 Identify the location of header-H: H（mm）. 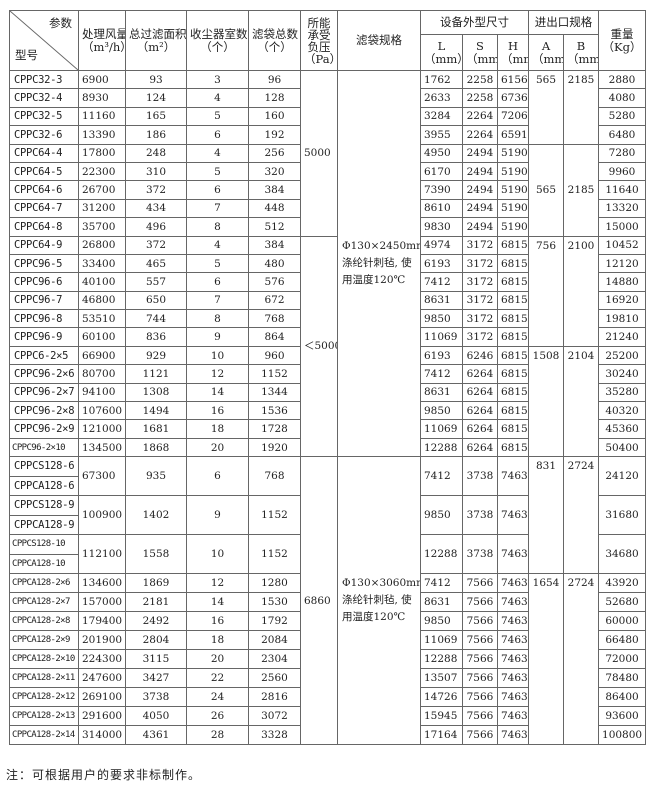
(513, 52).